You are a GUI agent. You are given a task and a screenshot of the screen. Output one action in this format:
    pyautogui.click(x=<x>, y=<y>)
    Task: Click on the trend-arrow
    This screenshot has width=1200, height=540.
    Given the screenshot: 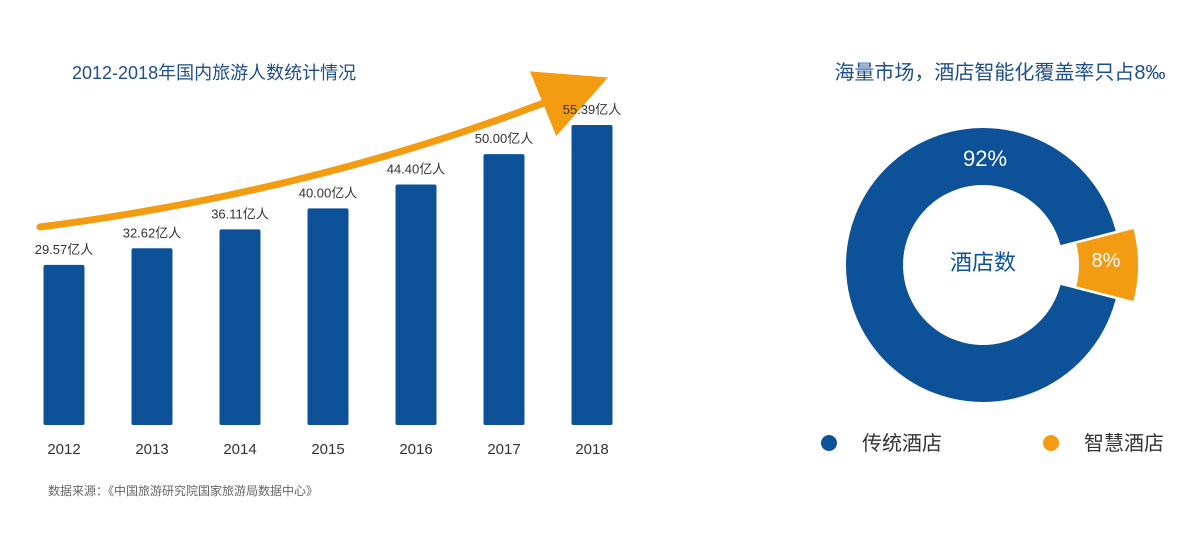 What is the action you would take?
    pyautogui.click(x=322, y=151)
    